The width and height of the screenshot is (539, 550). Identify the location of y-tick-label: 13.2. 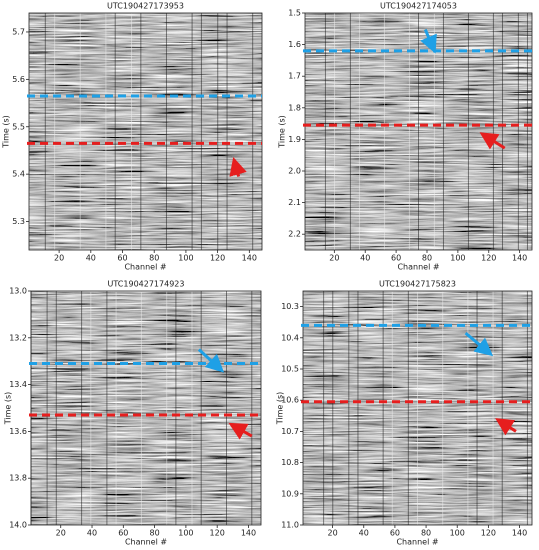
(18, 337).